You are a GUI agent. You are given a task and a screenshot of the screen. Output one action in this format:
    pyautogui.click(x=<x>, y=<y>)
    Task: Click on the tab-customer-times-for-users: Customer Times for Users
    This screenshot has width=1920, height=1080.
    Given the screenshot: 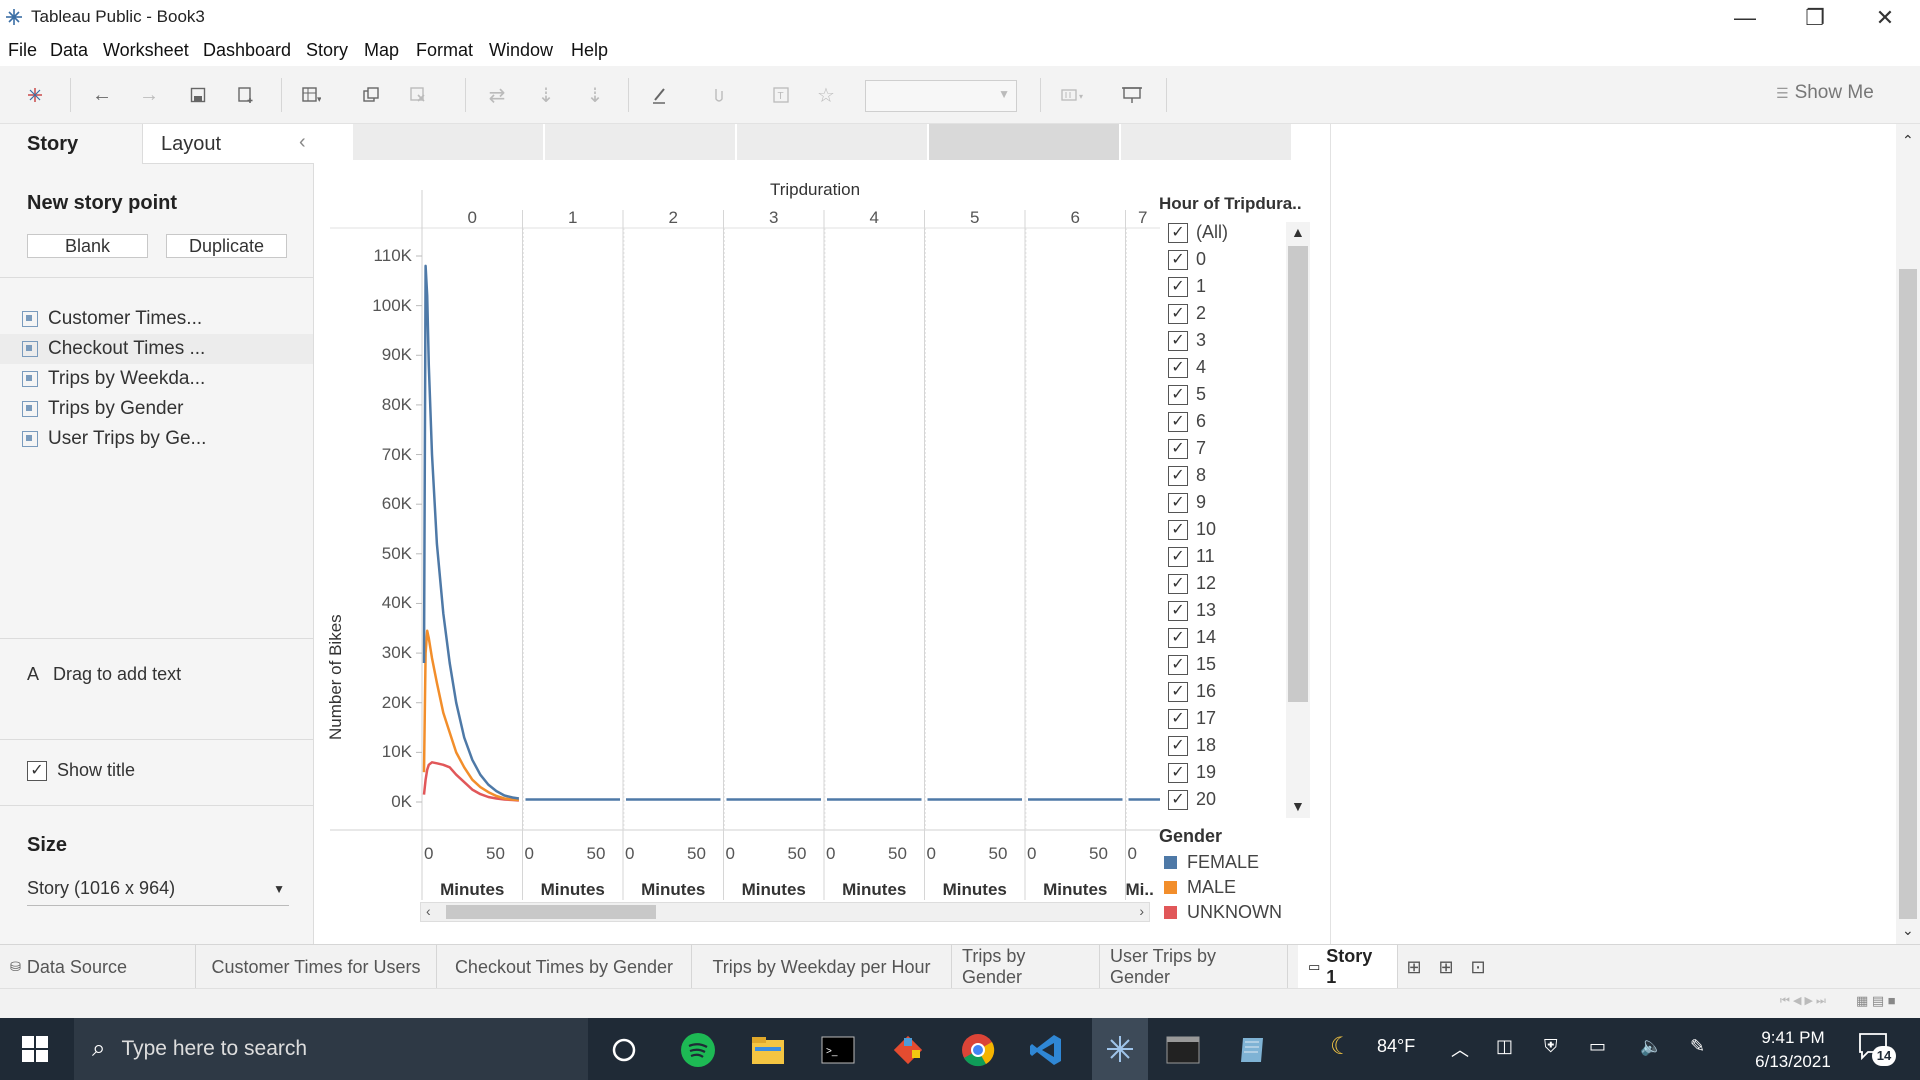 What is the action you would take?
    pyautogui.click(x=316, y=967)
    